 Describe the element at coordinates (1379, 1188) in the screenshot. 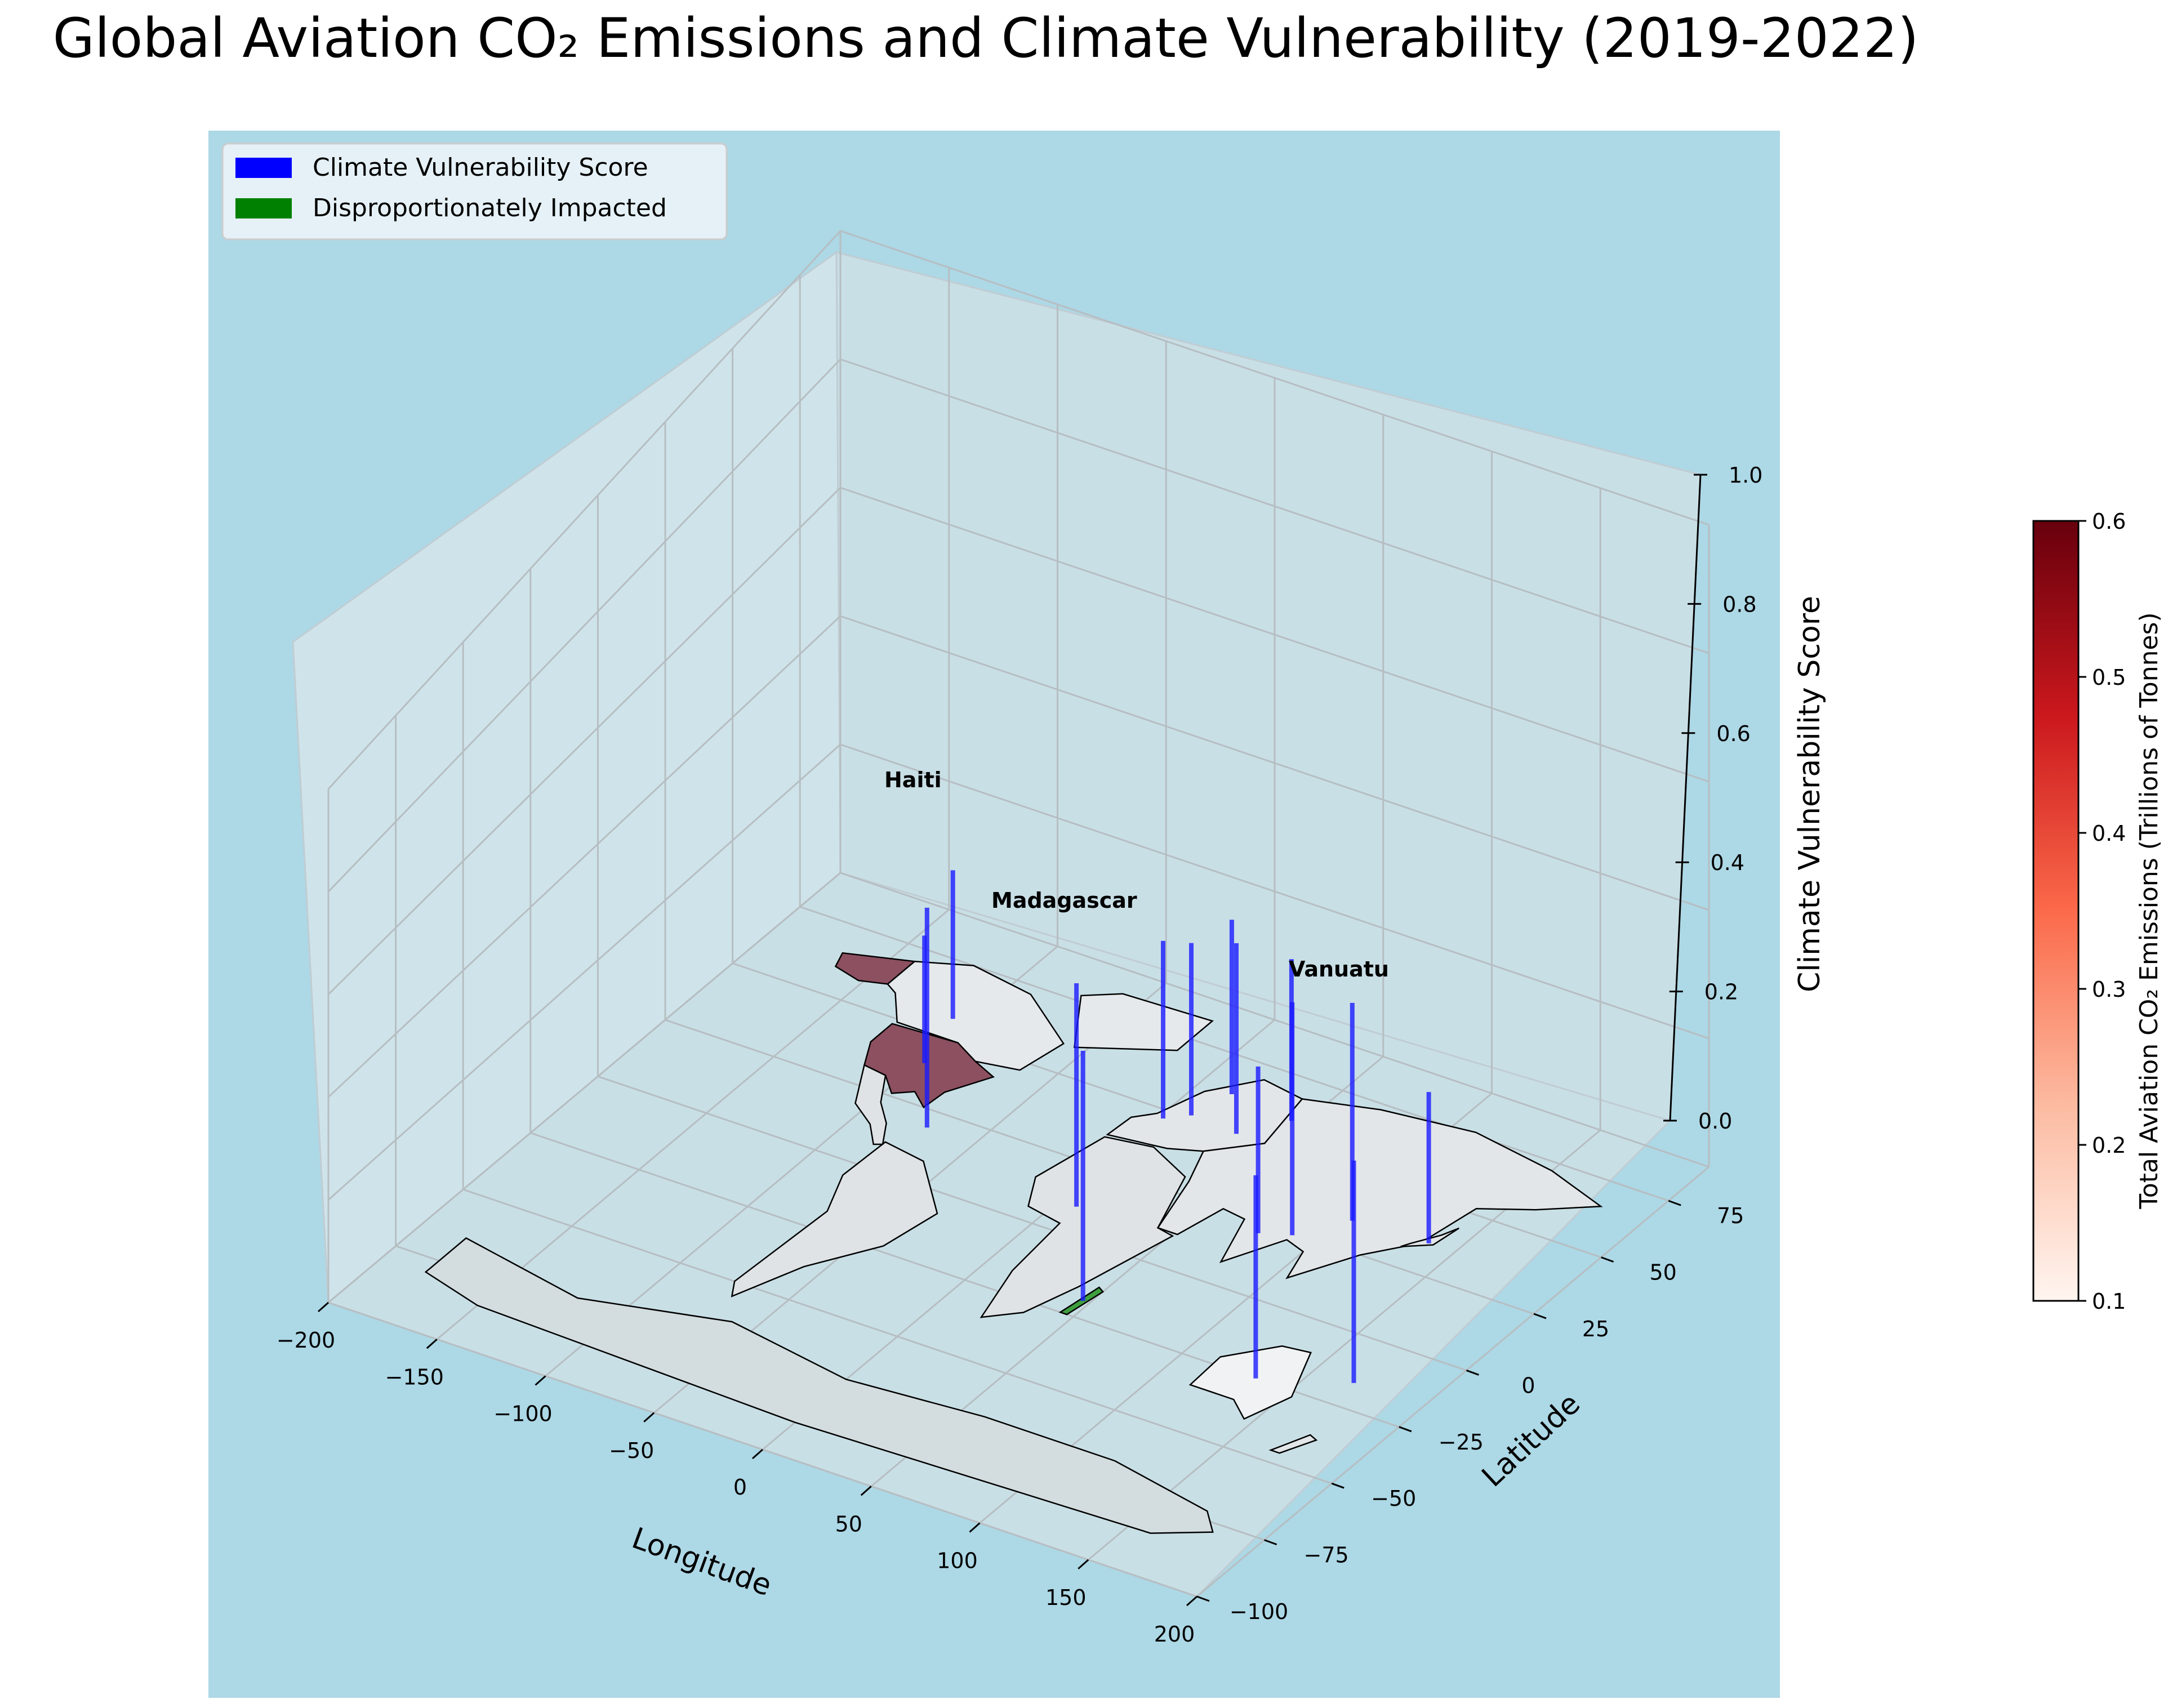

I see `land-asia` at that location.